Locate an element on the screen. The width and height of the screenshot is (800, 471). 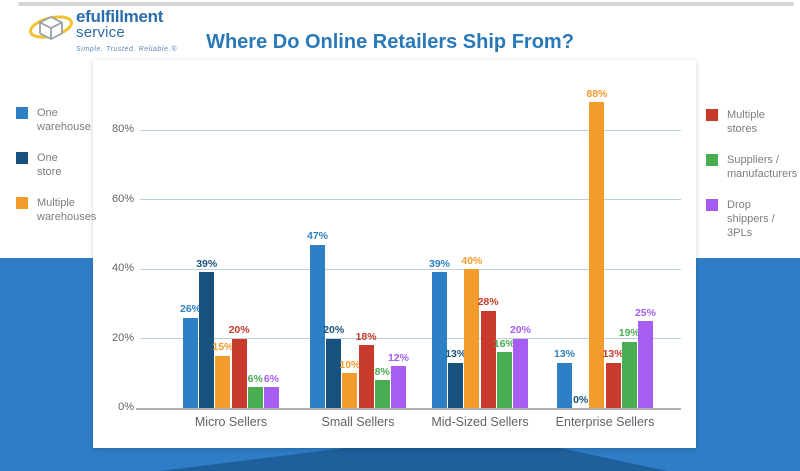
brand-subname: service is located at coordinates (100, 32).